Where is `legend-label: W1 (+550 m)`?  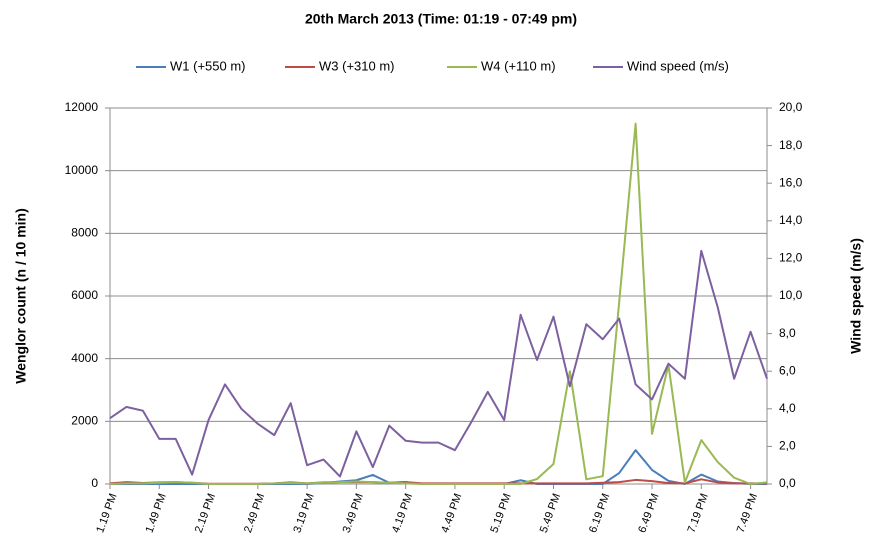
legend-label: W1 (+550 m) is located at coordinates (208, 65).